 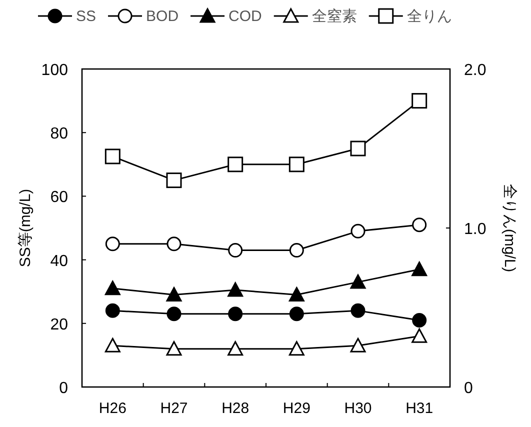 What do you see at coordinates (59, 197) in the screenshot?
I see `y-tick-label: 60` at bounding box center [59, 197].